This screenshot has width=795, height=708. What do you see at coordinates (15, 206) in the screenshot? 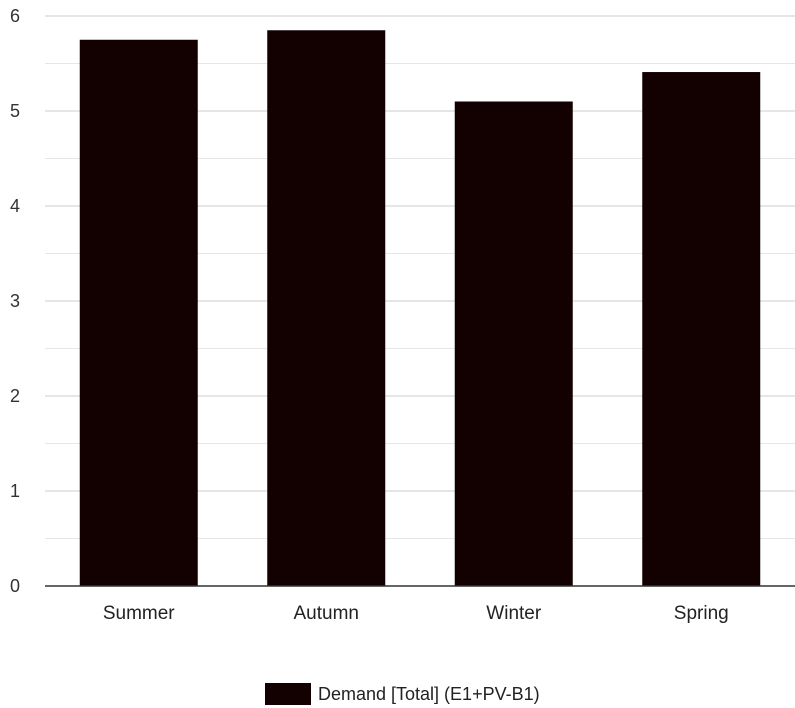
I see `y-tick-label: 4` at bounding box center [15, 206].